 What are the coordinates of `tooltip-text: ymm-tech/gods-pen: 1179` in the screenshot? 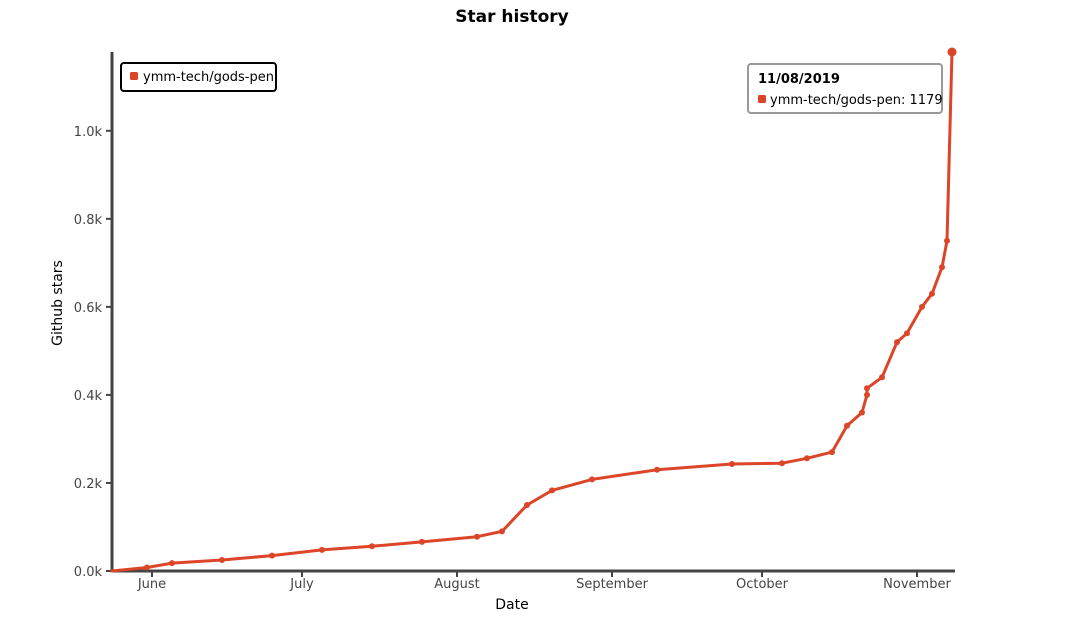 It's located at (856, 100).